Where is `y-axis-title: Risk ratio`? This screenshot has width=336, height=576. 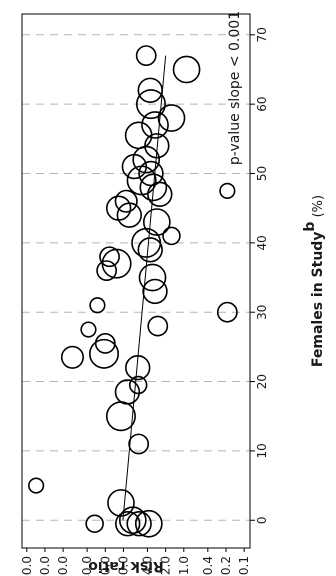
y-axis-title: Risk ratio is located at coordinates (126, 566).